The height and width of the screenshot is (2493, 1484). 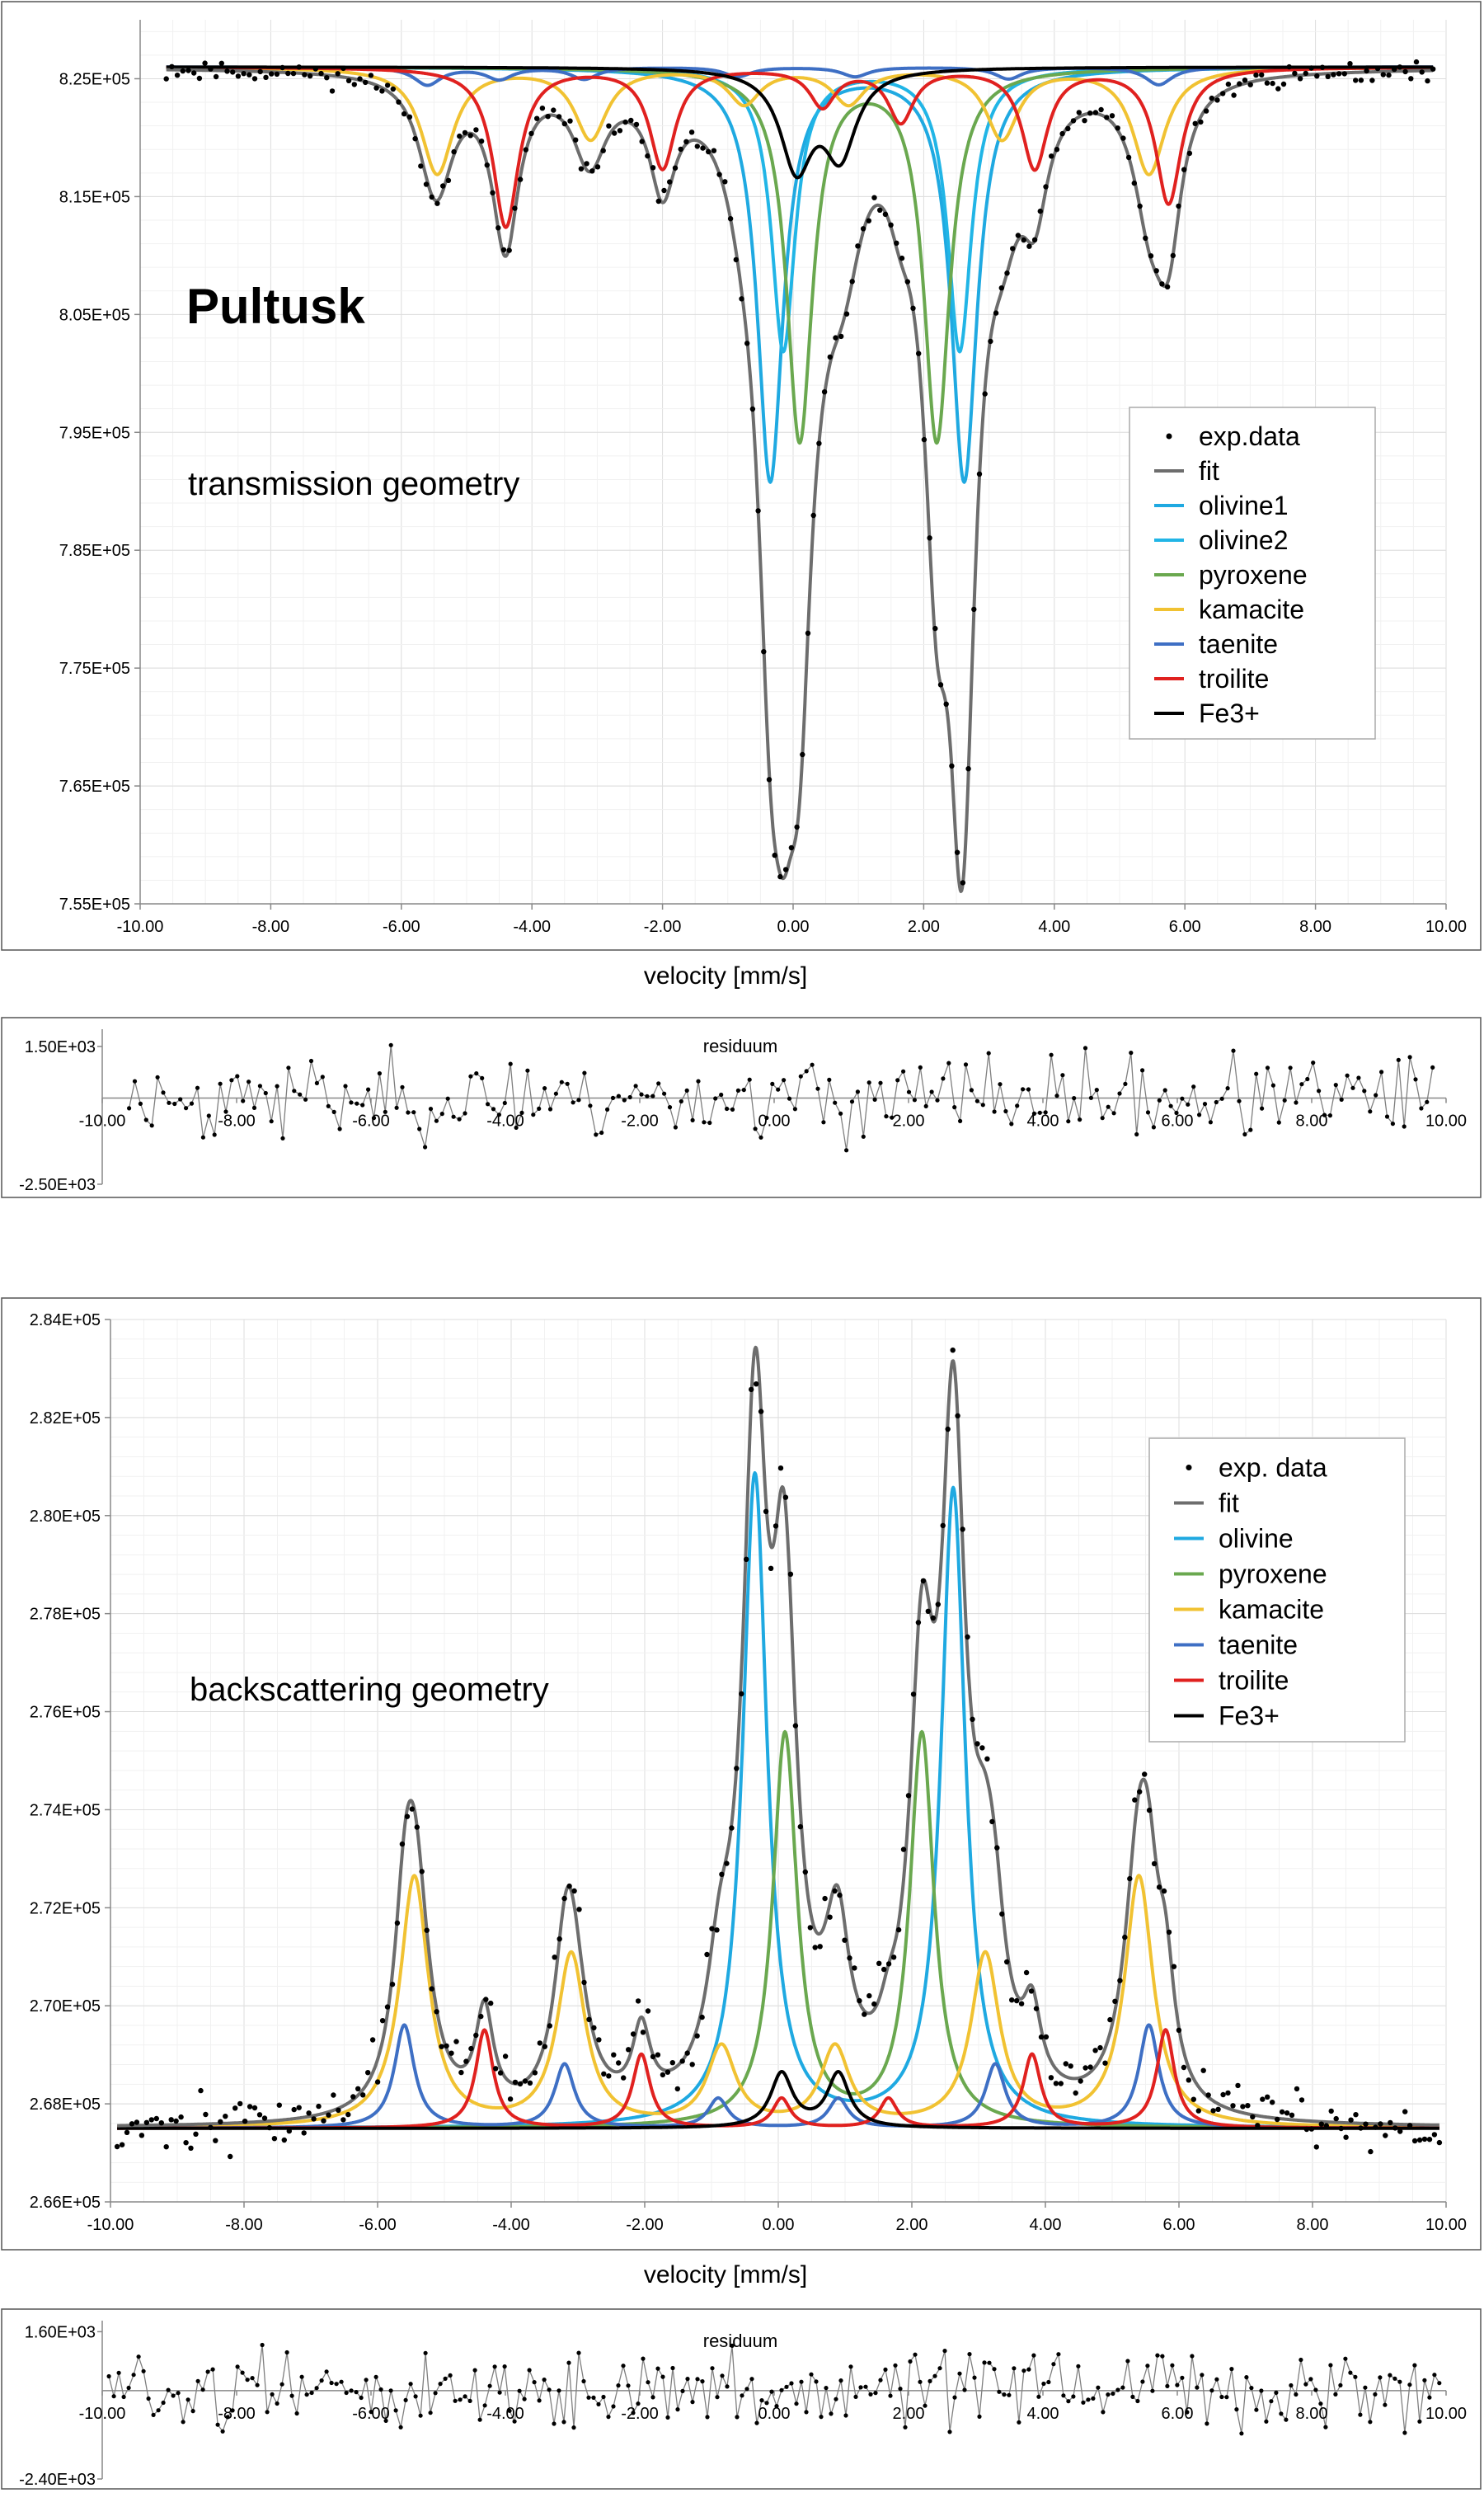 What do you see at coordinates (60, 2332) in the screenshot?
I see `y-tick-label: 1.60E+03` at bounding box center [60, 2332].